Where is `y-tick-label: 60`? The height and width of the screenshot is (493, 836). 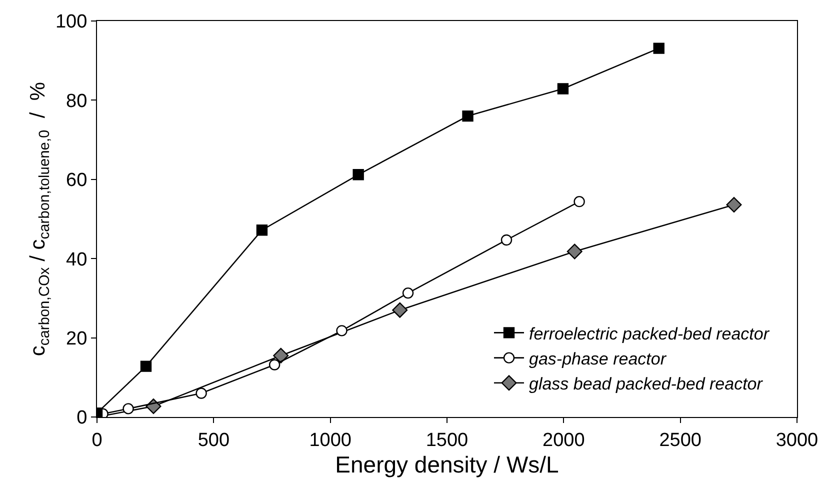
y-tick-label: 60 is located at coordinates (77, 181).